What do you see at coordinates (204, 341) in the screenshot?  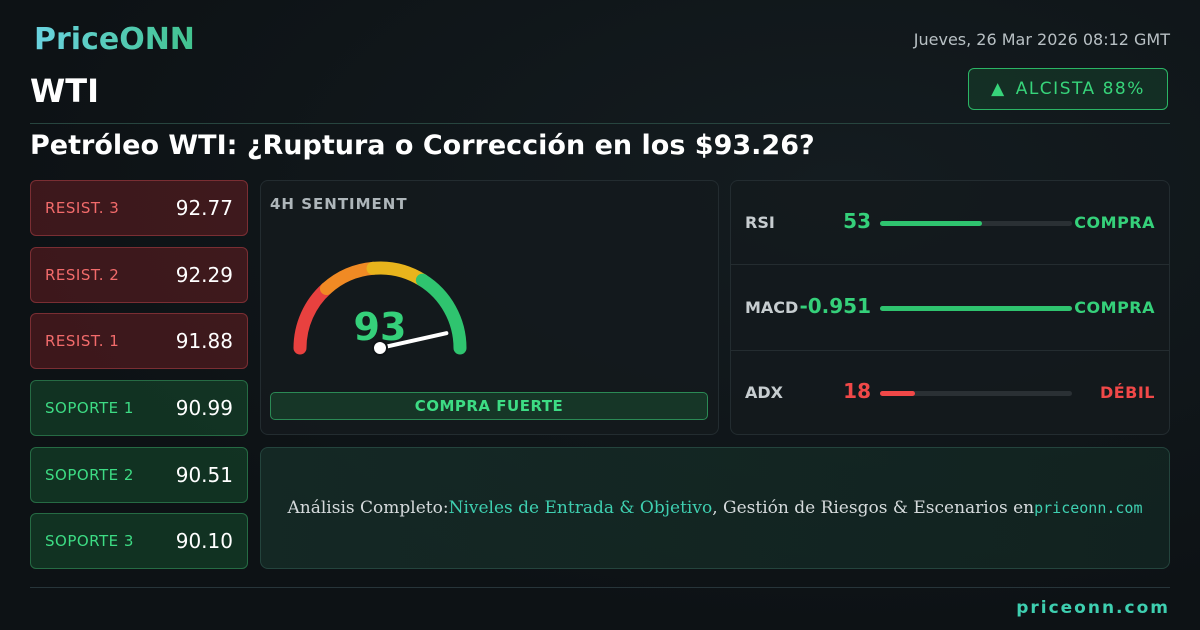 I see `level-value: 91.88` at bounding box center [204, 341].